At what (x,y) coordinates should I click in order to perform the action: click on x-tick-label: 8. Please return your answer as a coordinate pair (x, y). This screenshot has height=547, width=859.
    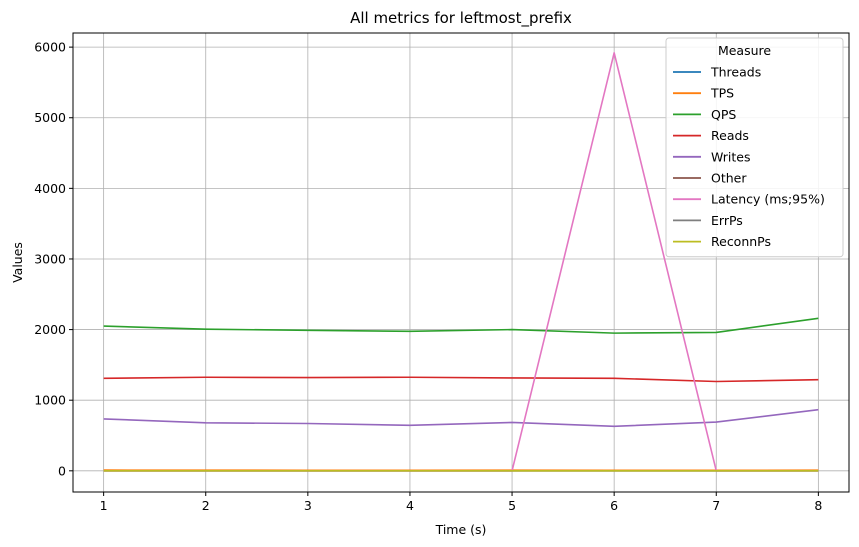
    Looking at the image, I should click on (818, 505).